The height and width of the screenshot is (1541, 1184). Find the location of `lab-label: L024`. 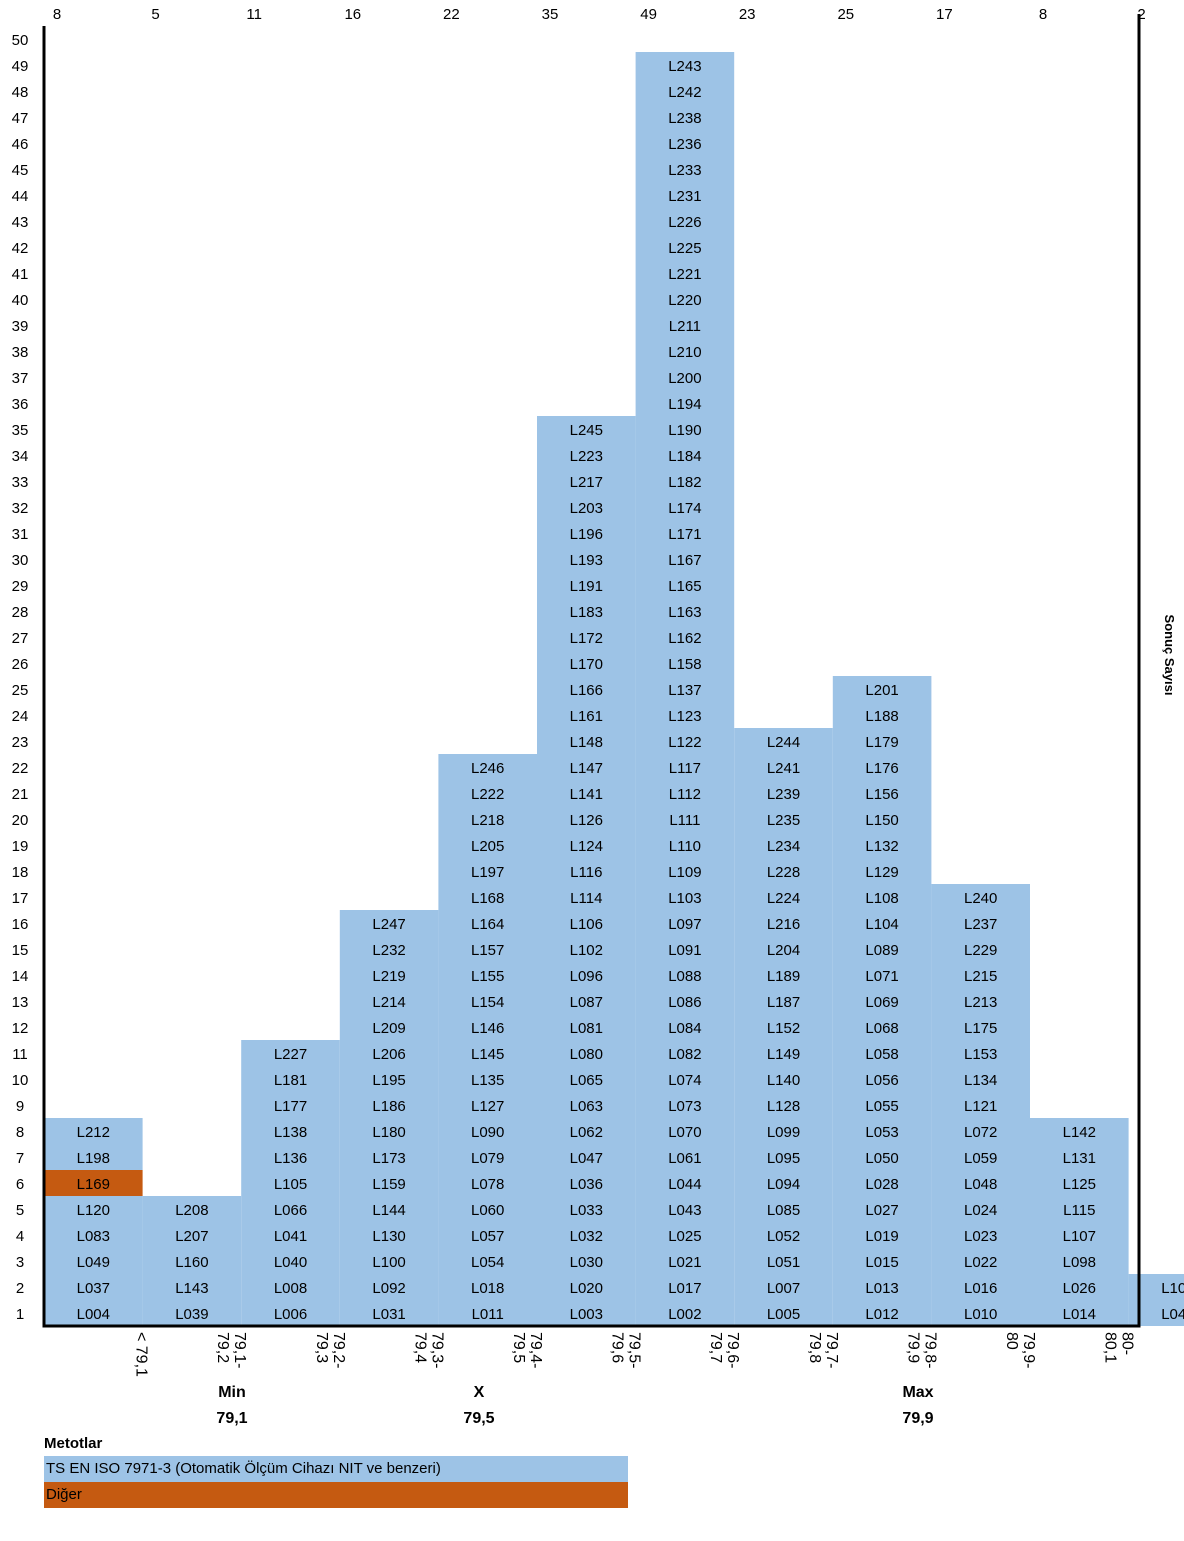

lab-label: L024 is located at coordinates (980, 1210).